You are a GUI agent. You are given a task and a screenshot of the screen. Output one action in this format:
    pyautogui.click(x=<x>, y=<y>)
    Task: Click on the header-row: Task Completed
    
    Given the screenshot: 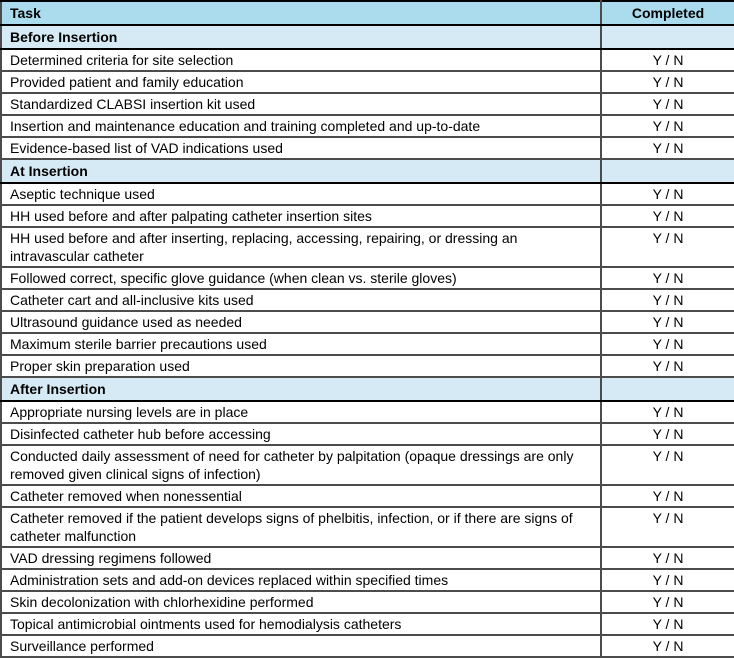 What is the action you would take?
    pyautogui.click(x=367, y=13)
    